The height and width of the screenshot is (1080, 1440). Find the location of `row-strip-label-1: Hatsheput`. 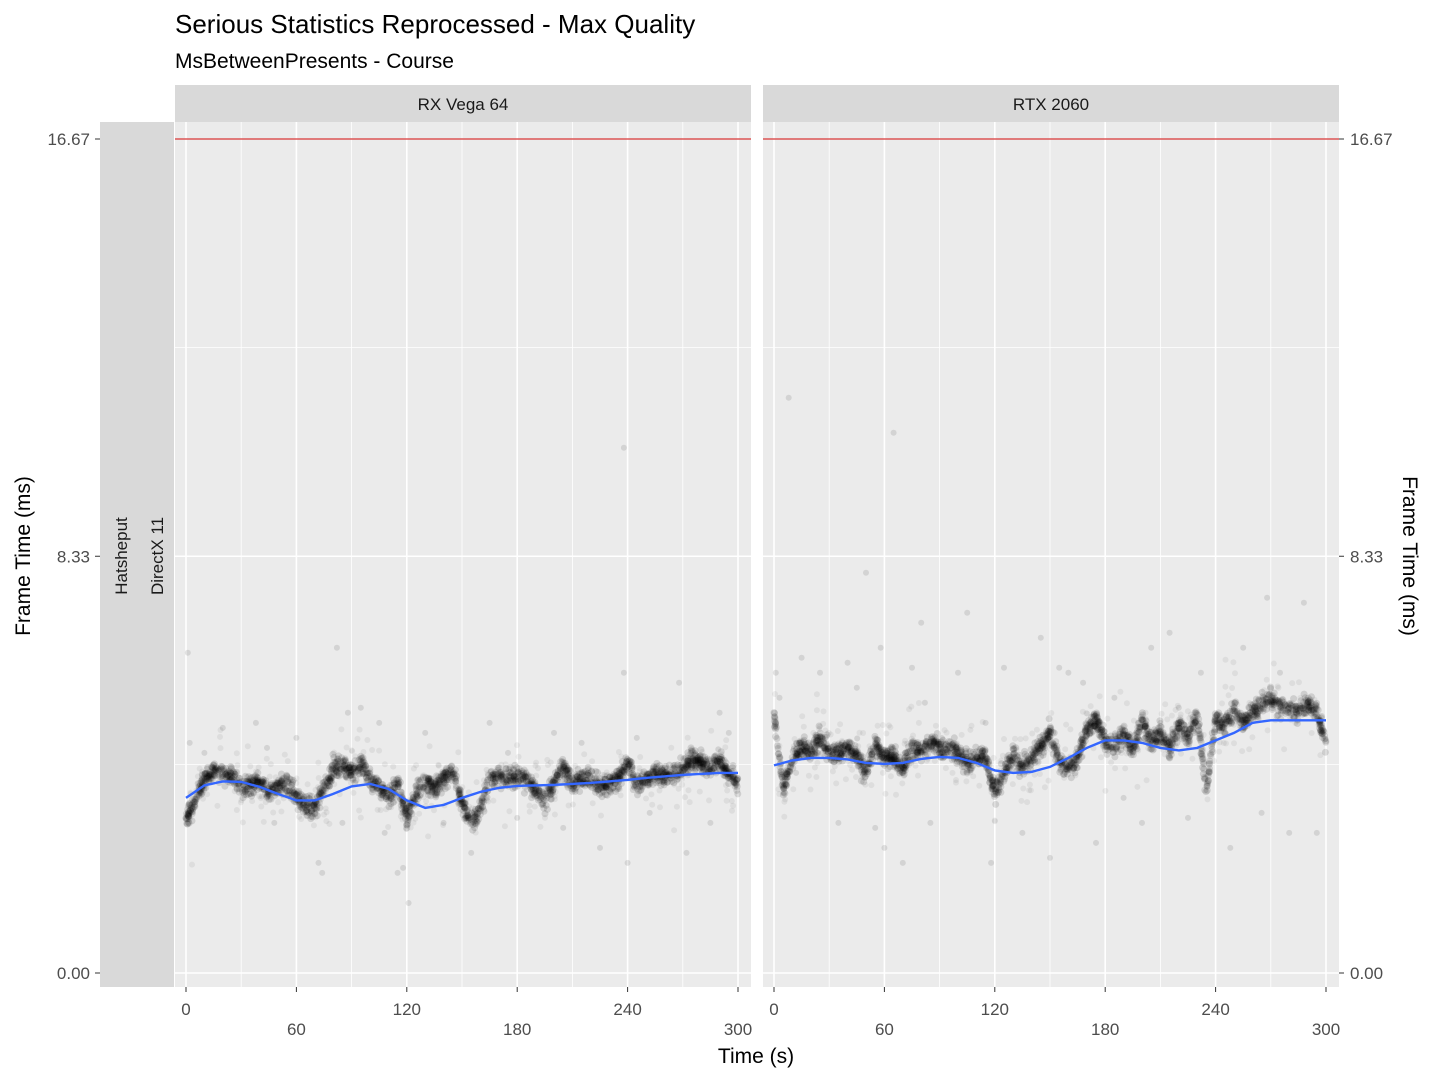

row-strip-label-1: Hatsheput is located at coordinates (121, 556).